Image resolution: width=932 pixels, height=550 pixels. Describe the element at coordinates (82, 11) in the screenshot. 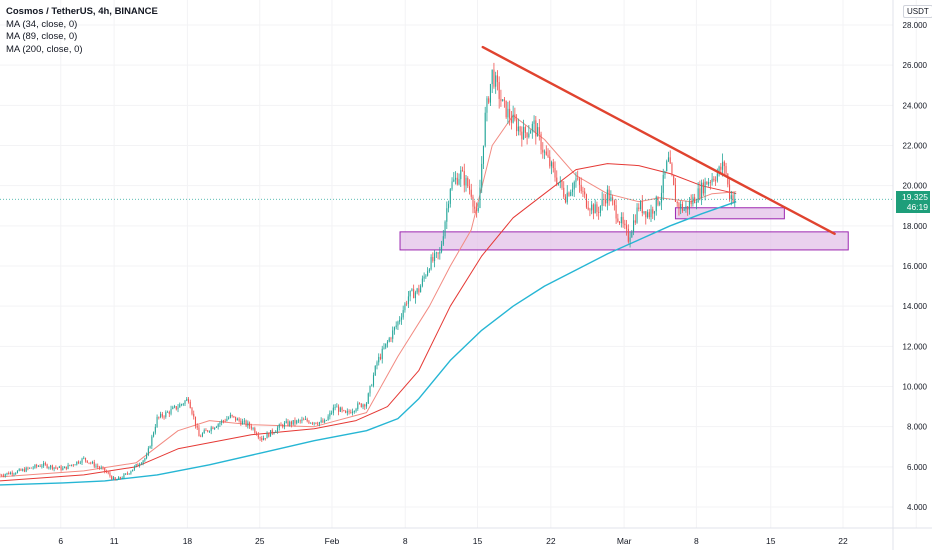

I see `legend-symbol-title: Cosmos / TetherUS, 4h, BINANCE` at that location.